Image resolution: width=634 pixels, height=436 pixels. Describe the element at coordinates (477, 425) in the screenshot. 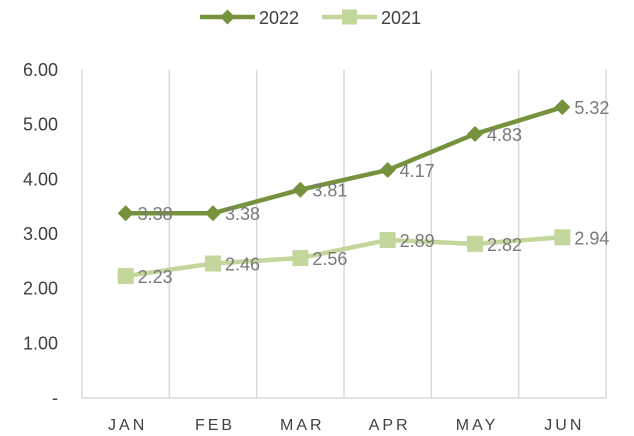

I see `x-tick-label: MAY` at that location.